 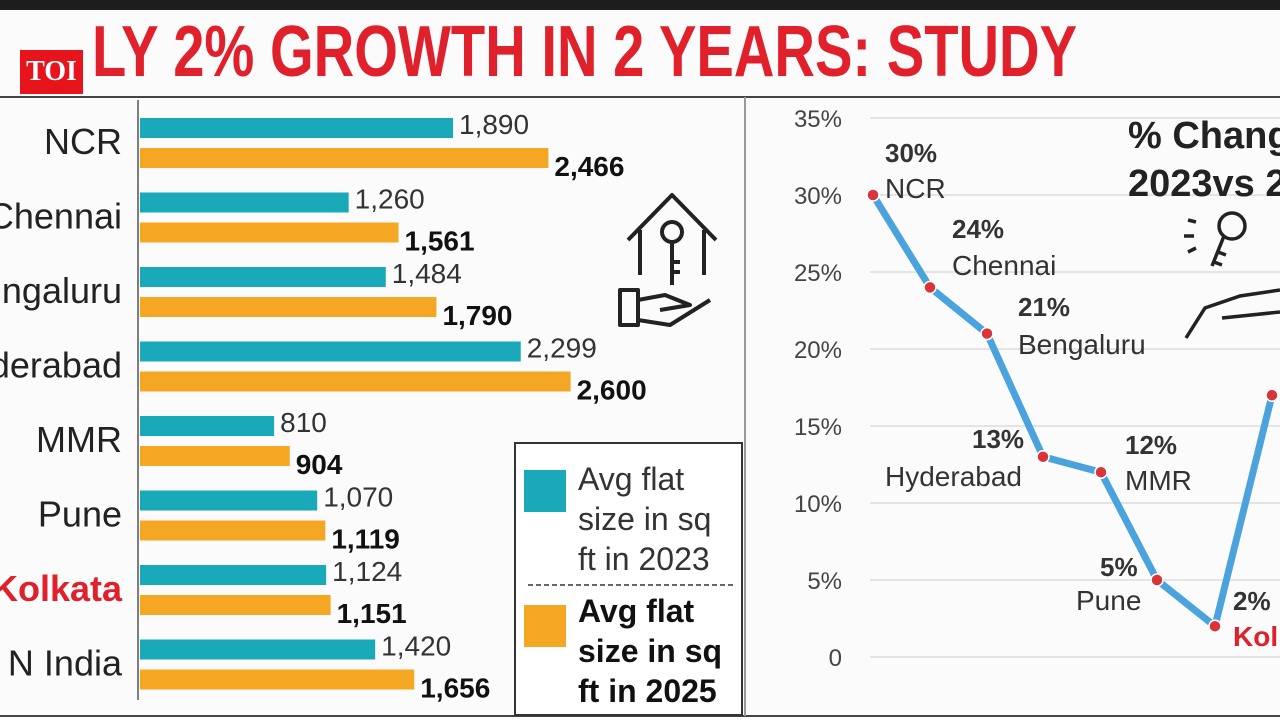 What do you see at coordinates (953, 476) in the screenshot?
I see `point-category-label: Hyderabad` at bounding box center [953, 476].